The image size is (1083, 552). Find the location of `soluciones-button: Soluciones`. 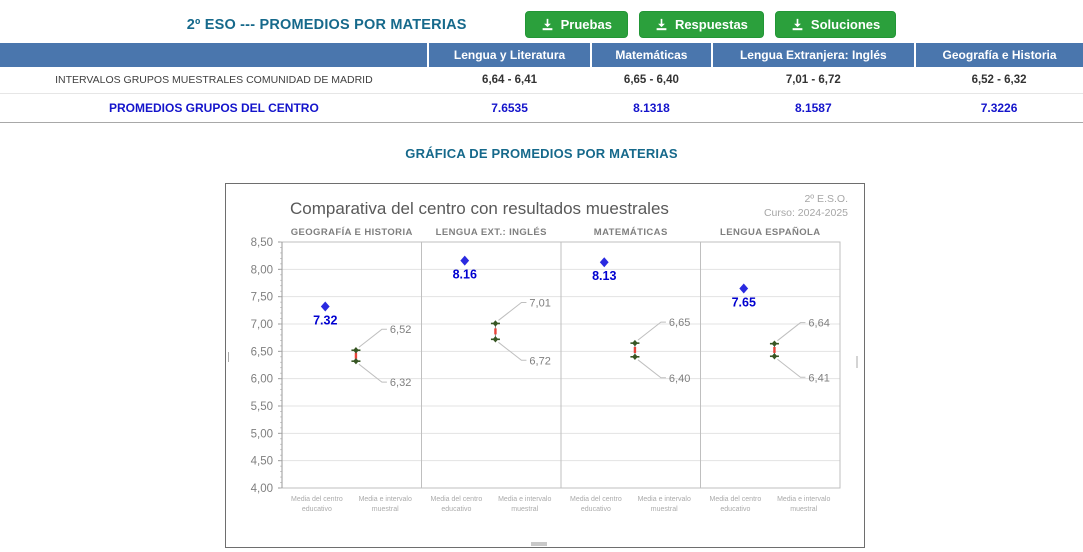

soluciones-button: Soluciones is located at coordinates (835, 24).